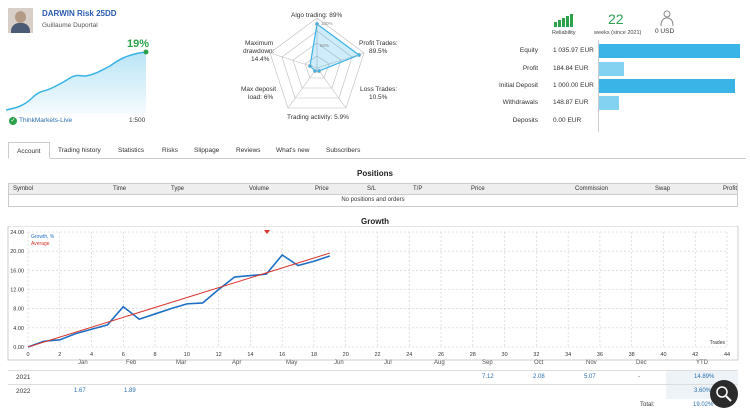  What do you see at coordinates (250, 355) in the screenshot?
I see `x-tick-label: 14` at bounding box center [250, 355].